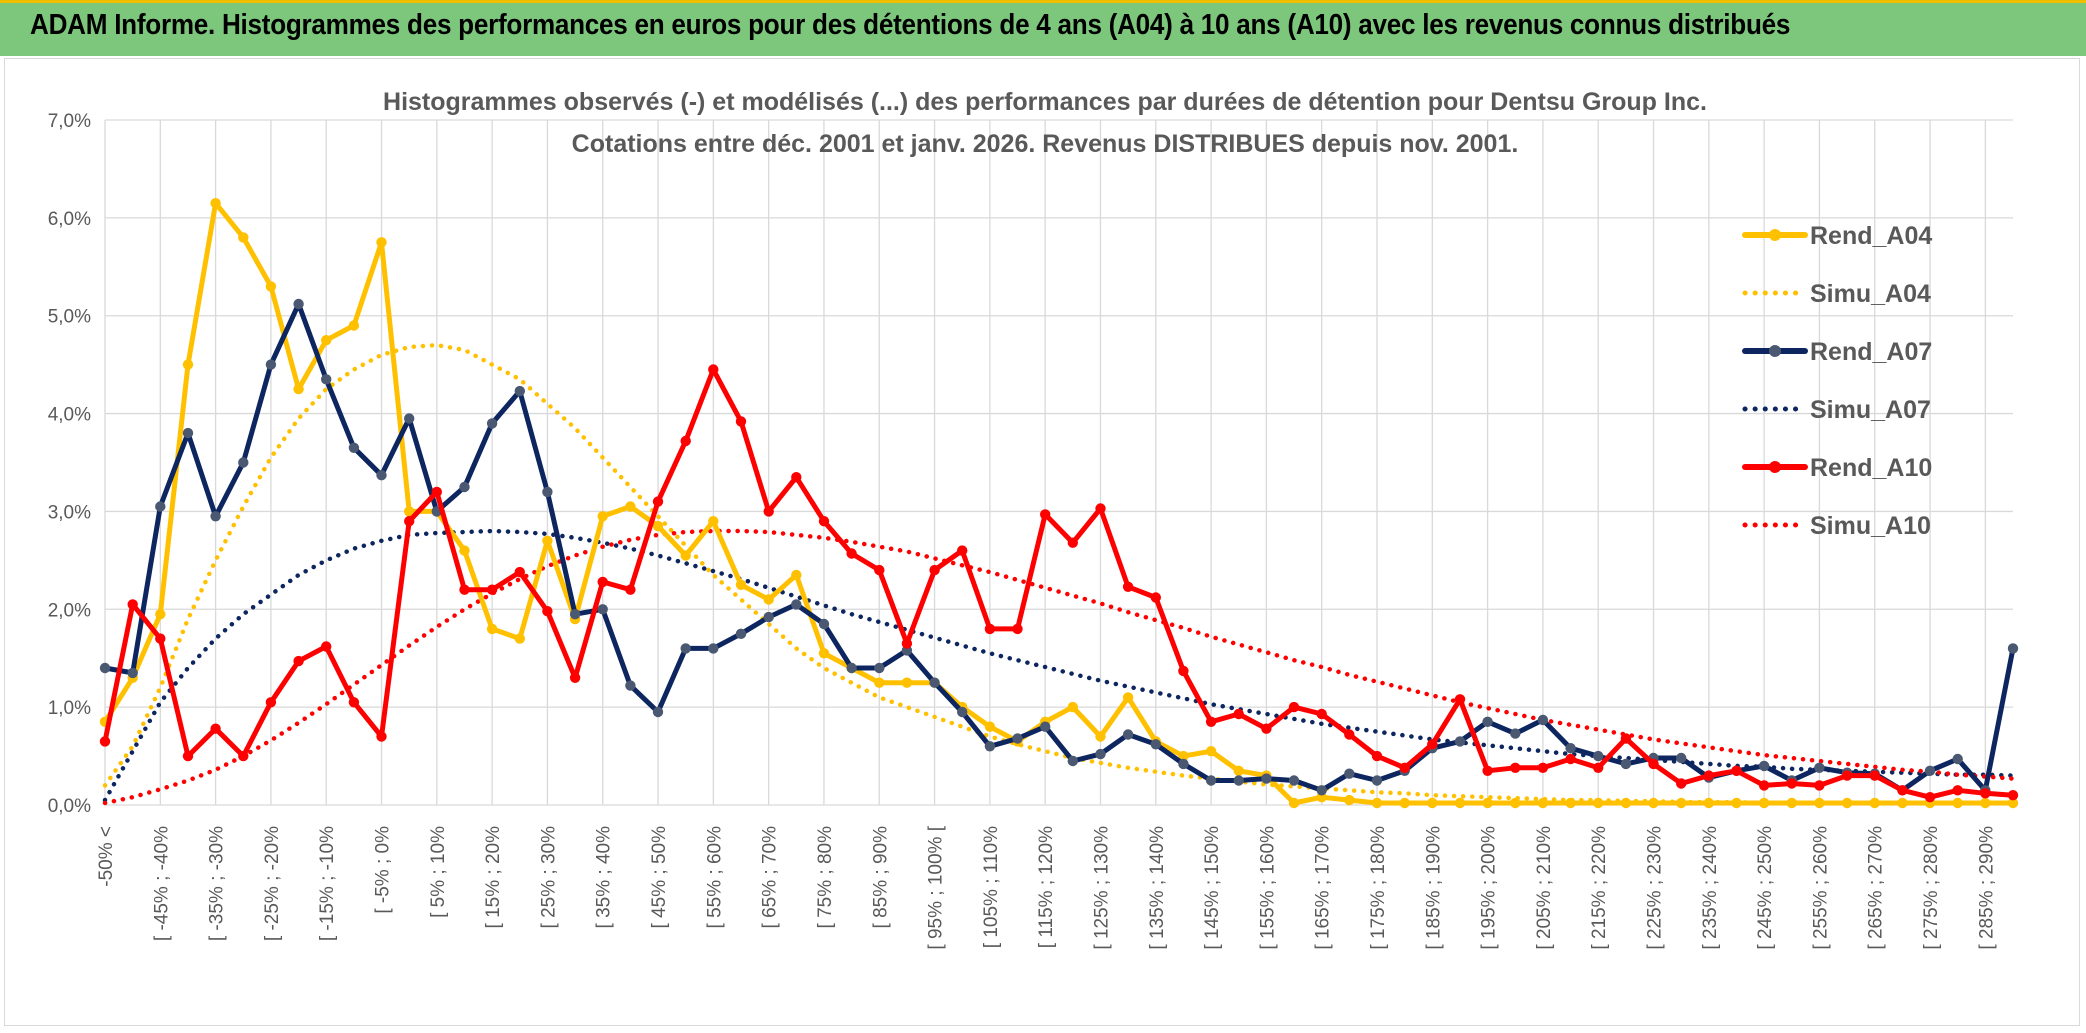 The width and height of the screenshot is (2086, 1033). What do you see at coordinates (161, 883) in the screenshot?
I see `x-tick-label: [ -45% ; -40%` at bounding box center [161, 883].